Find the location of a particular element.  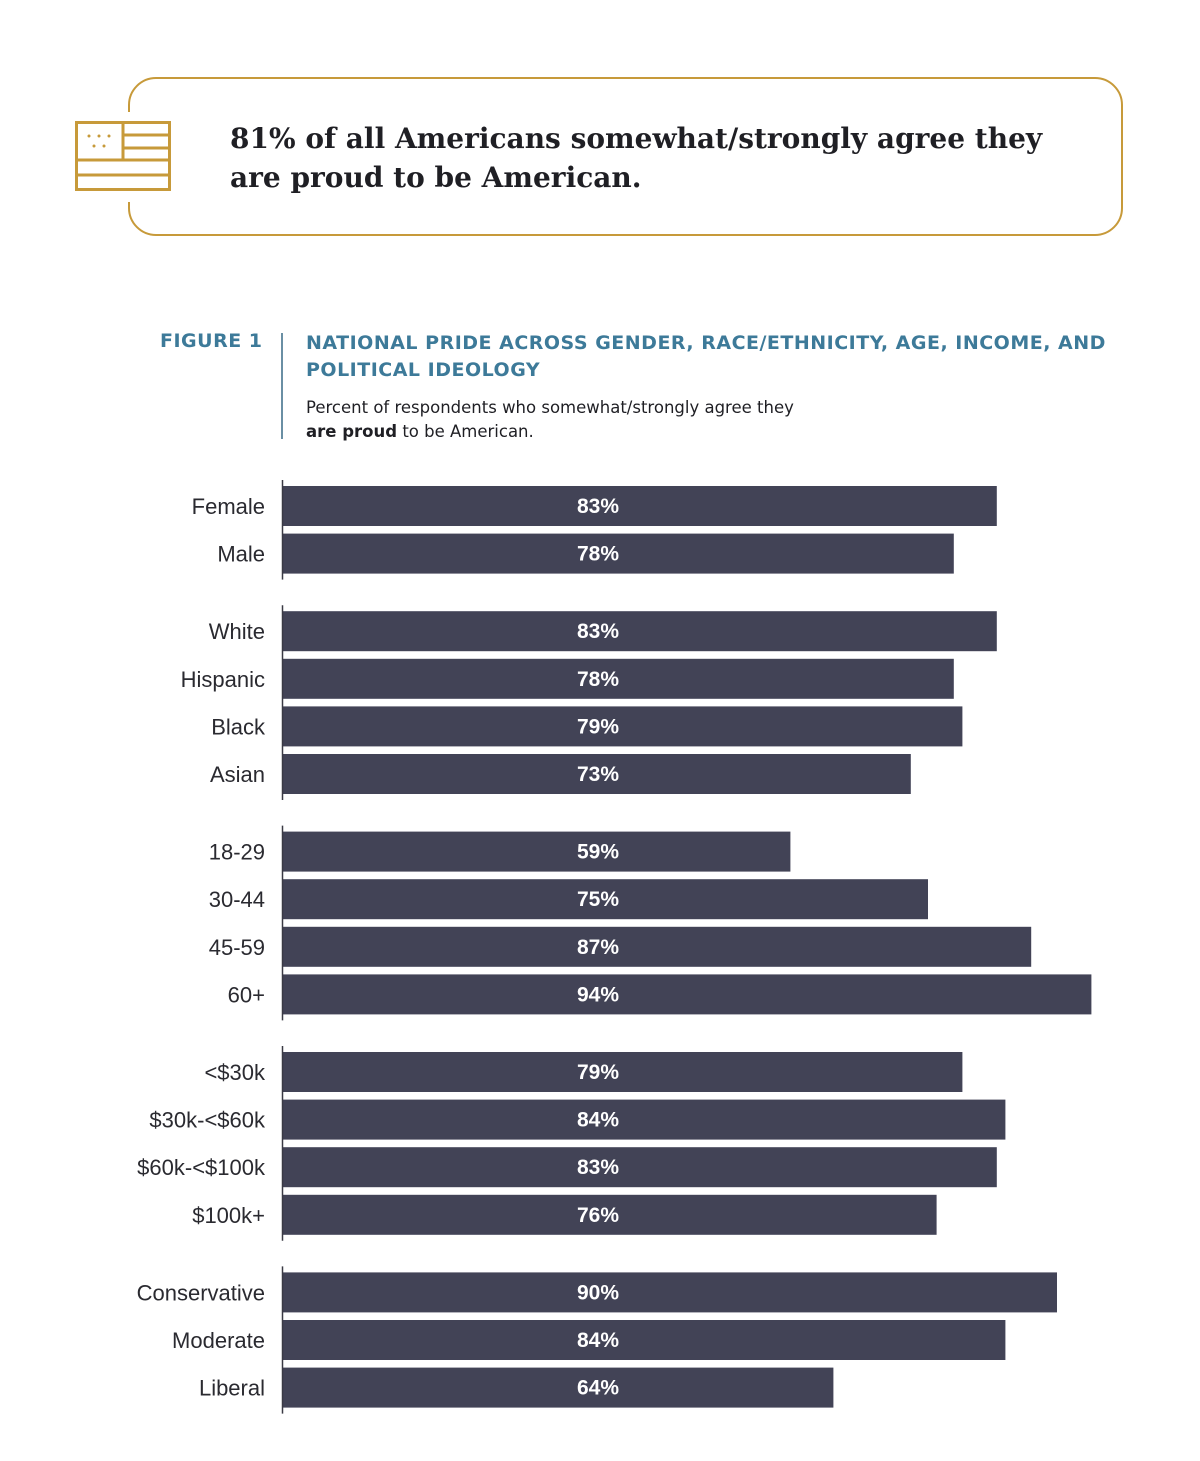

category-label: 18-29 is located at coordinates (237, 852).